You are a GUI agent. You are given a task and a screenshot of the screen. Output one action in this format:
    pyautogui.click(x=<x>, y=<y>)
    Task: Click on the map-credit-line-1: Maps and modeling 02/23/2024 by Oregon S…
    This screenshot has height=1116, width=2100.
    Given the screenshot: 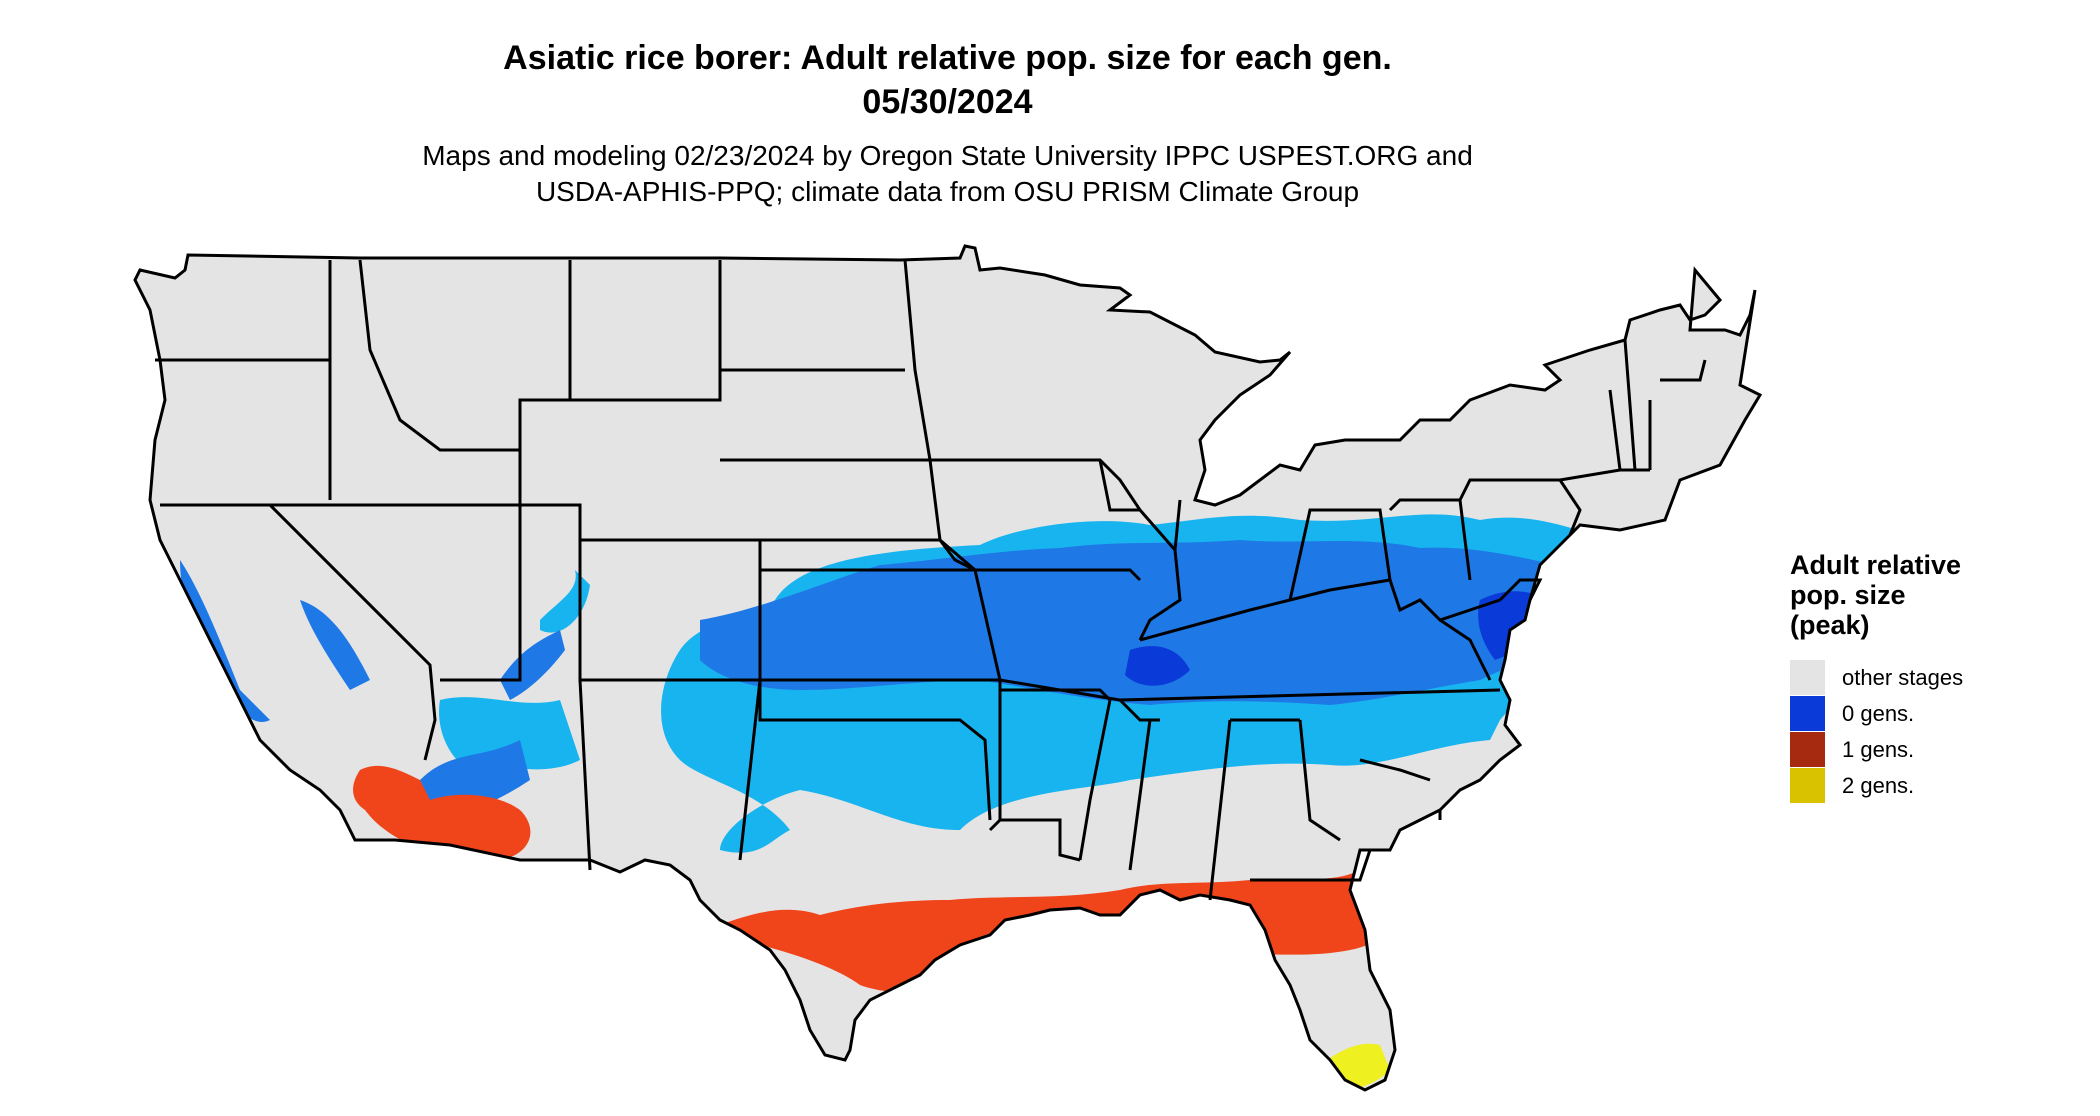 What is the action you would take?
    pyautogui.click(x=947, y=155)
    